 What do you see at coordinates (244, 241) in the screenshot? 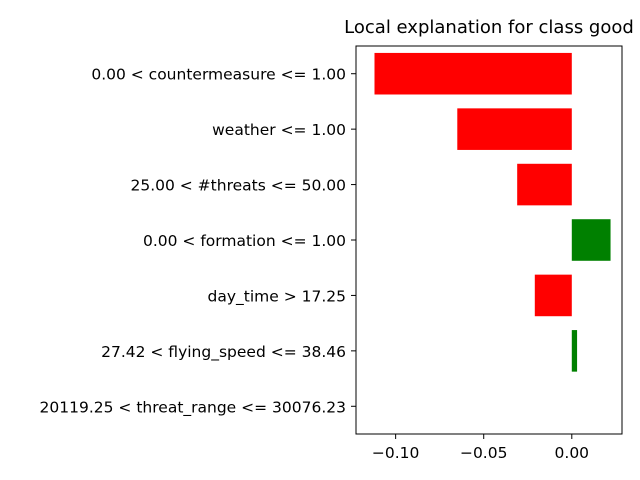
I see `y-tick-label-3: 0.00 < formation <= 1.00` at bounding box center [244, 241].